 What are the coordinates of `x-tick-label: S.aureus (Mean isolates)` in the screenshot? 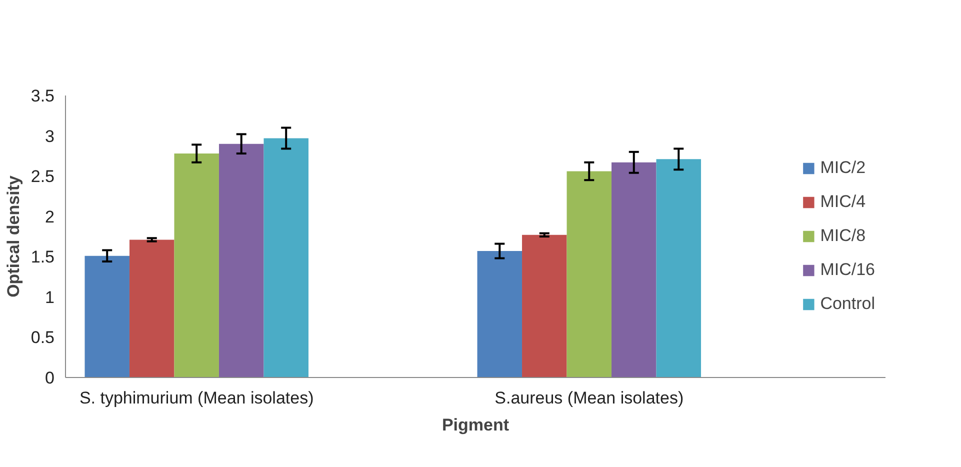 It's located at (589, 398).